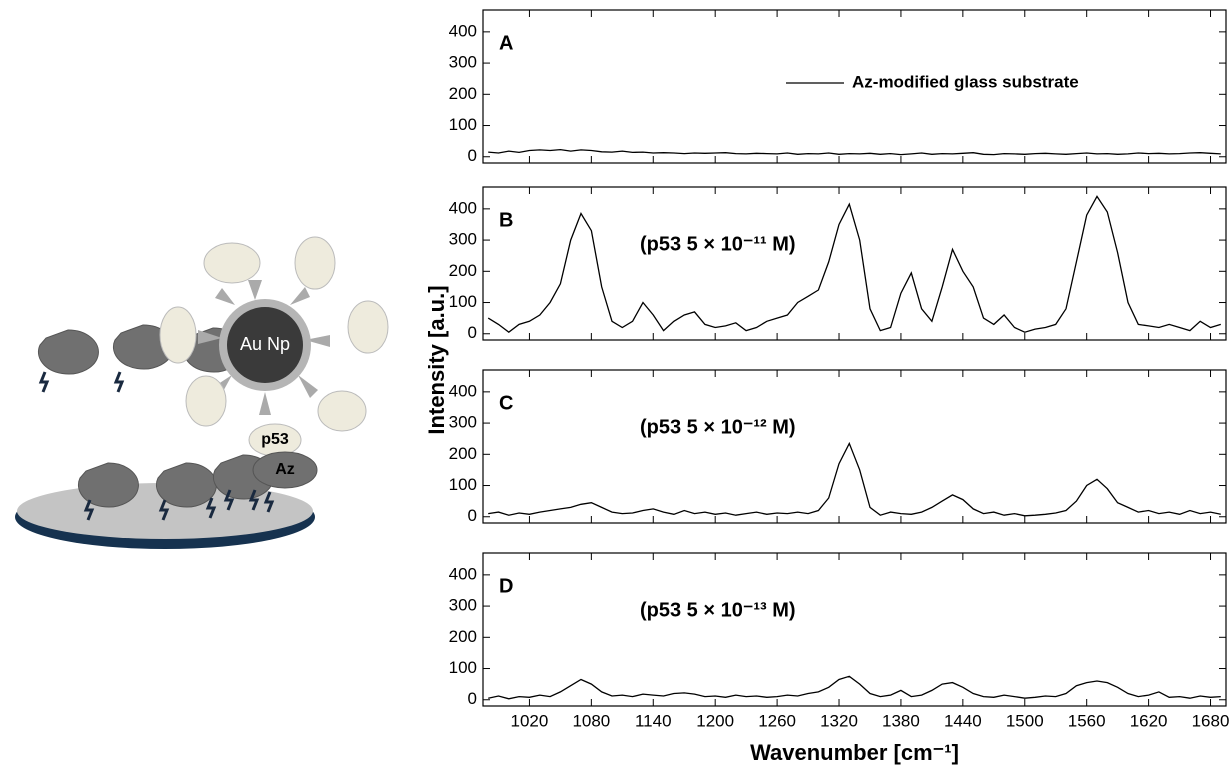 This screenshot has width=1231, height=776. What do you see at coordinates (901, 720) in the screenshot?
I see `x-tick-label: 1380` at bounding box center [901, 720].